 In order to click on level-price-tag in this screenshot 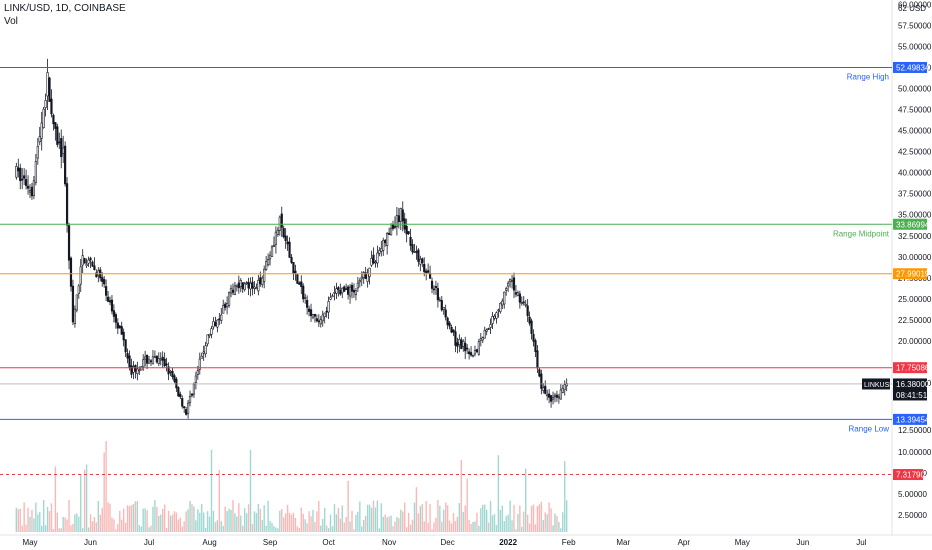, I will do `click(910, 419)`.